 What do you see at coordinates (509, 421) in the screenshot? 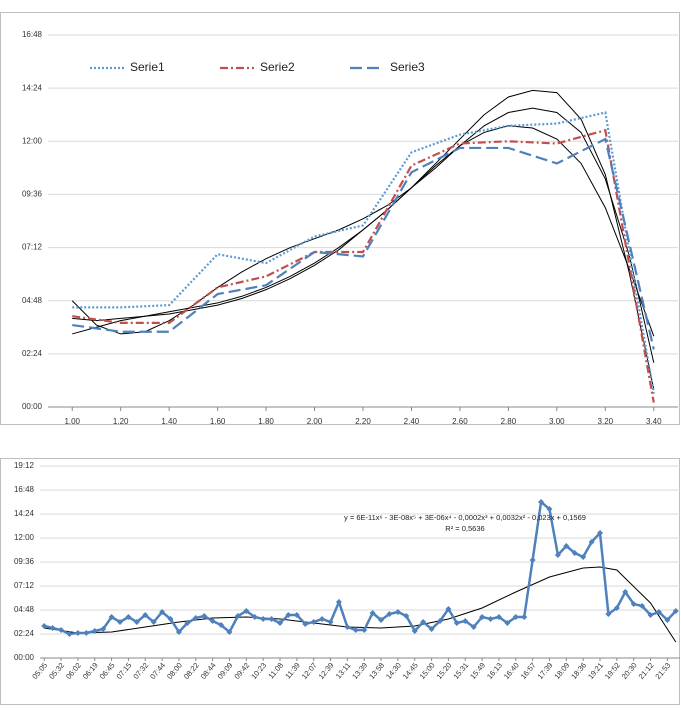
I see `x-tick-label: 2.80` at bounding box center [509, 421].